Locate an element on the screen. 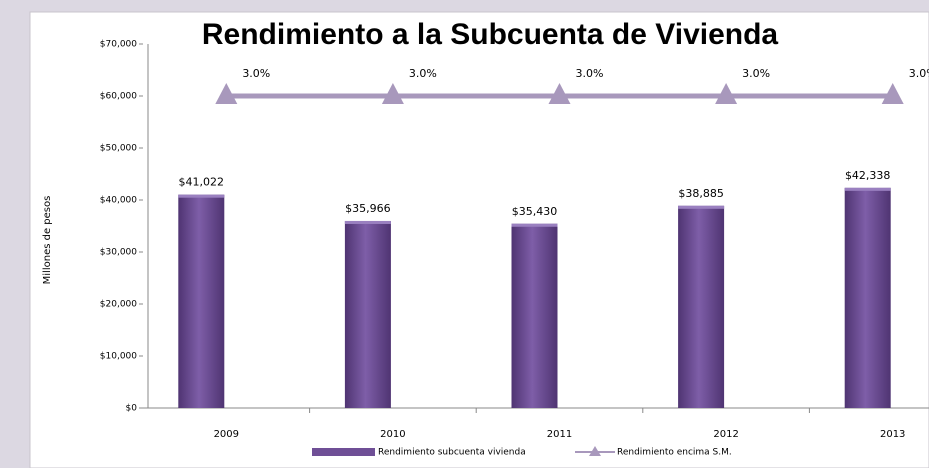  data-label: $35,966 is located at coordinates (368, 208).